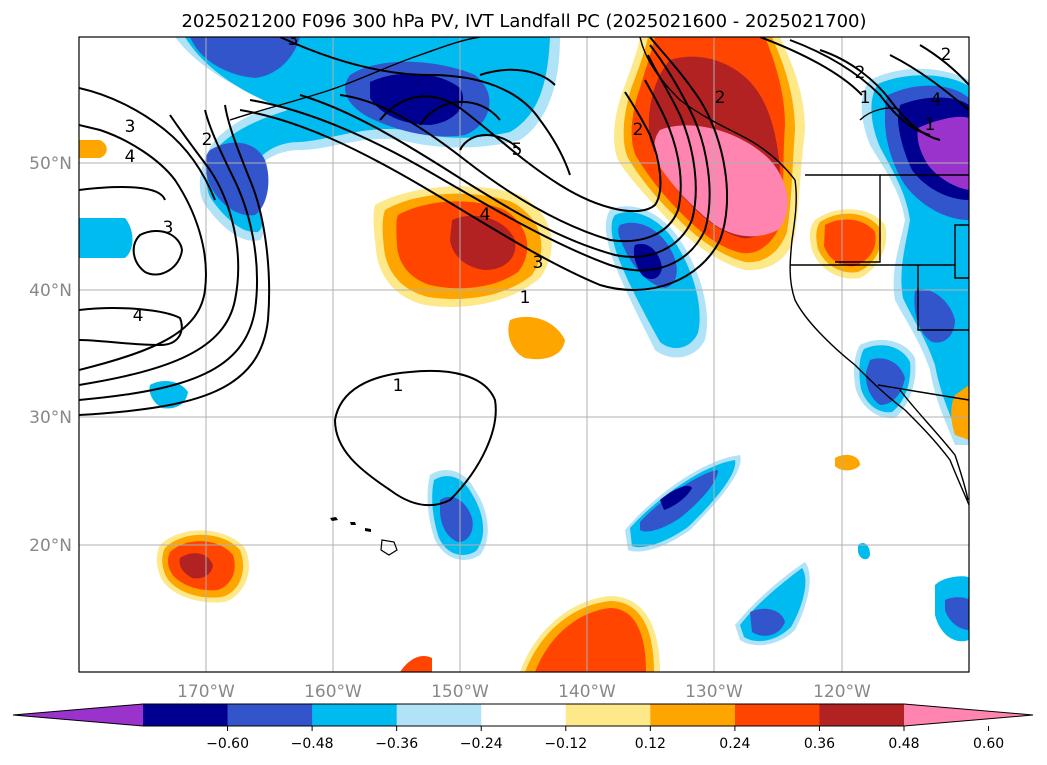  I want to click on colorbar-tick-label: 0.12, so click(650, 744).